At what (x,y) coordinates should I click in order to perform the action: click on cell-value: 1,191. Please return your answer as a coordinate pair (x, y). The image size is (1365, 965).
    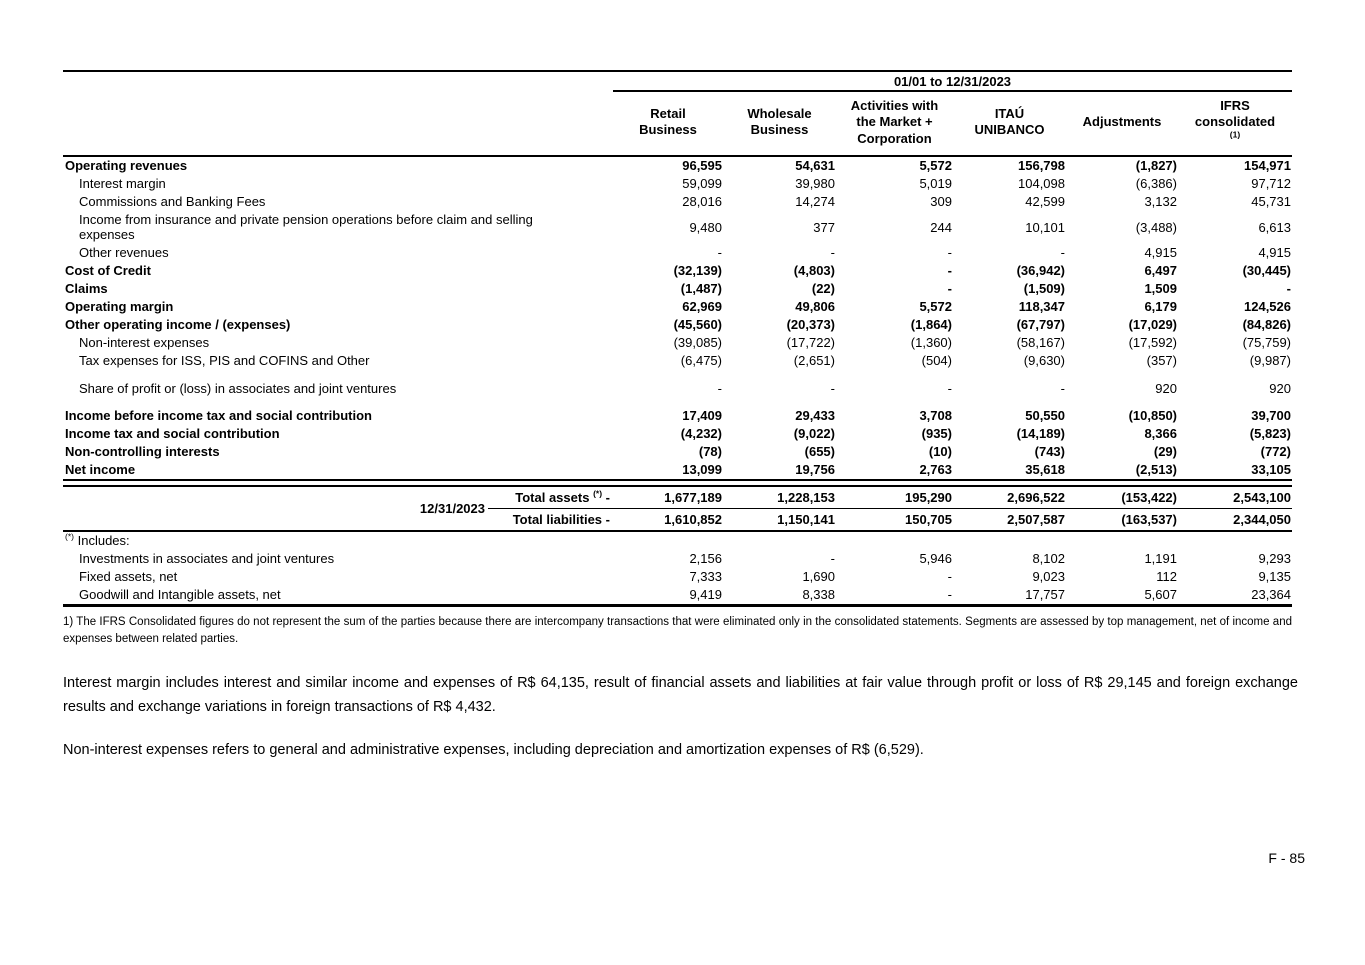
    Looking at the image, I should click on (1160, 559).